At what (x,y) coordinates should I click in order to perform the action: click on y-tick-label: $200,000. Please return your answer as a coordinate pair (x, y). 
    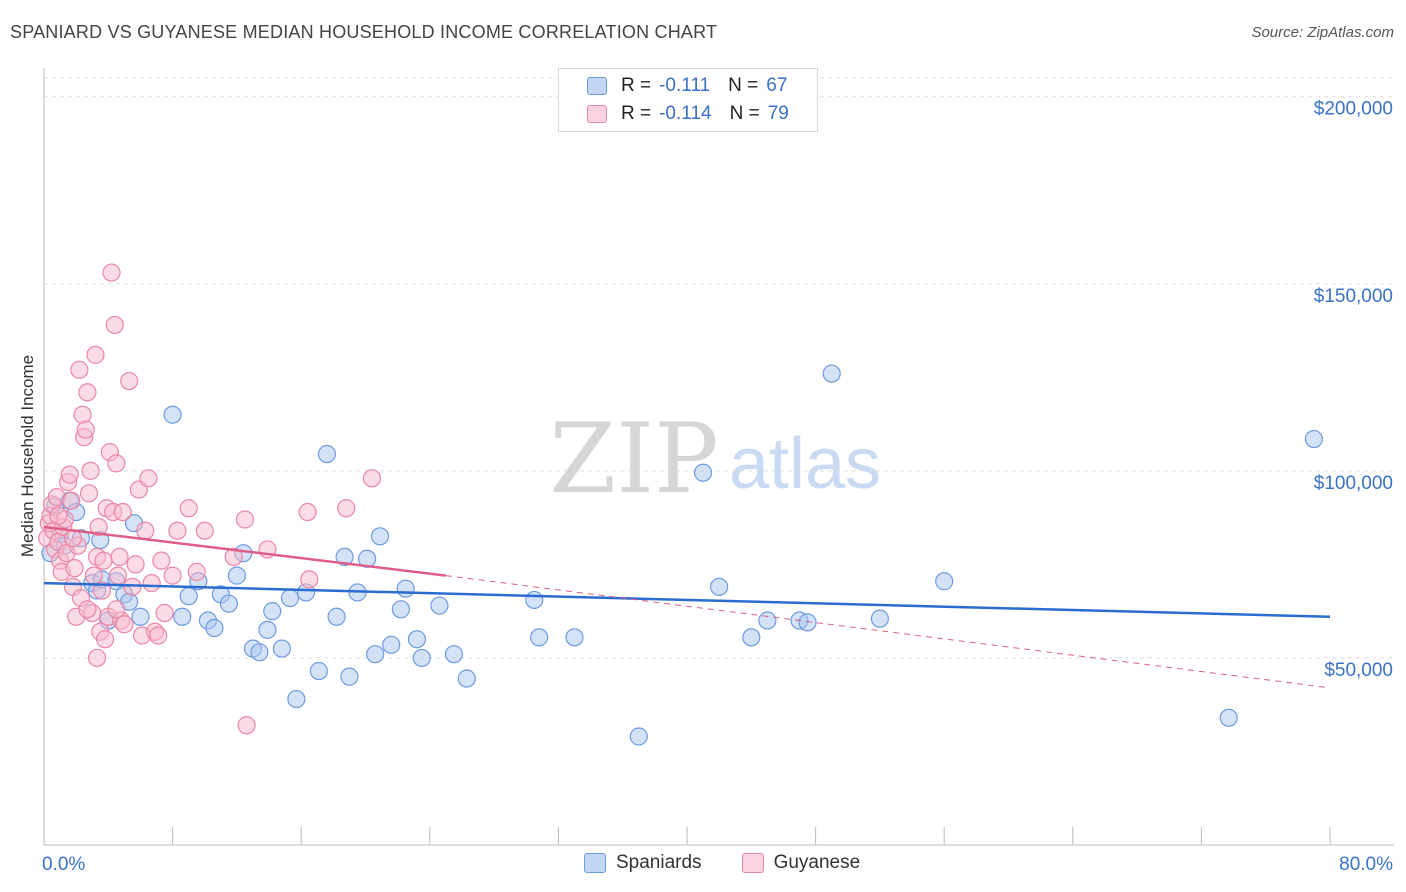
    Looking at the image, I should click on (1353, 109).